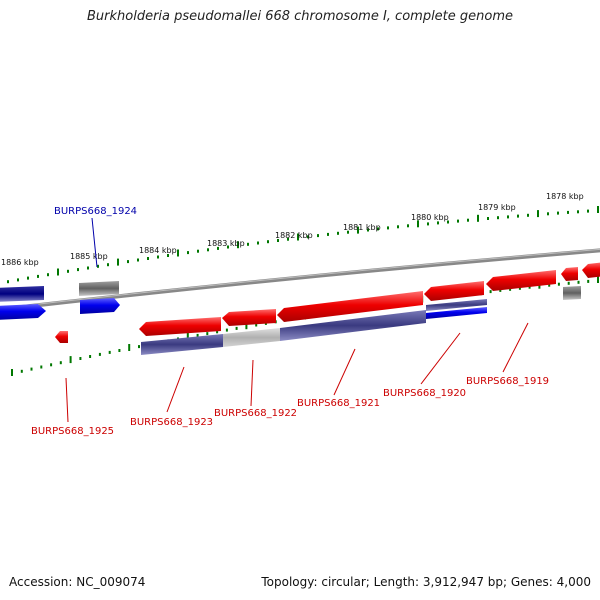 The height and width of the screenshot is (600, 600). I want to click on scale-label-1879: 1879 kbp, so click(497, 207).